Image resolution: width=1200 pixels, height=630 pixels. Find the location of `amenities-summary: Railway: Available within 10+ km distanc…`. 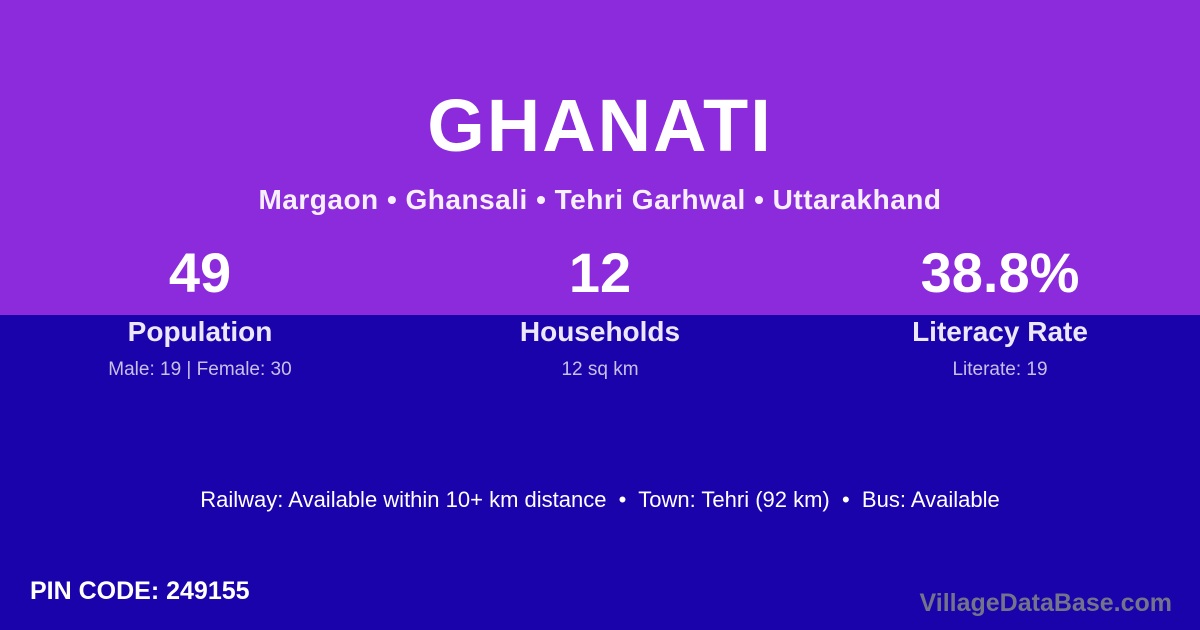

amenities-summary: Railway: Available within 10+ km distanc… is located at coordinates (600, 499).